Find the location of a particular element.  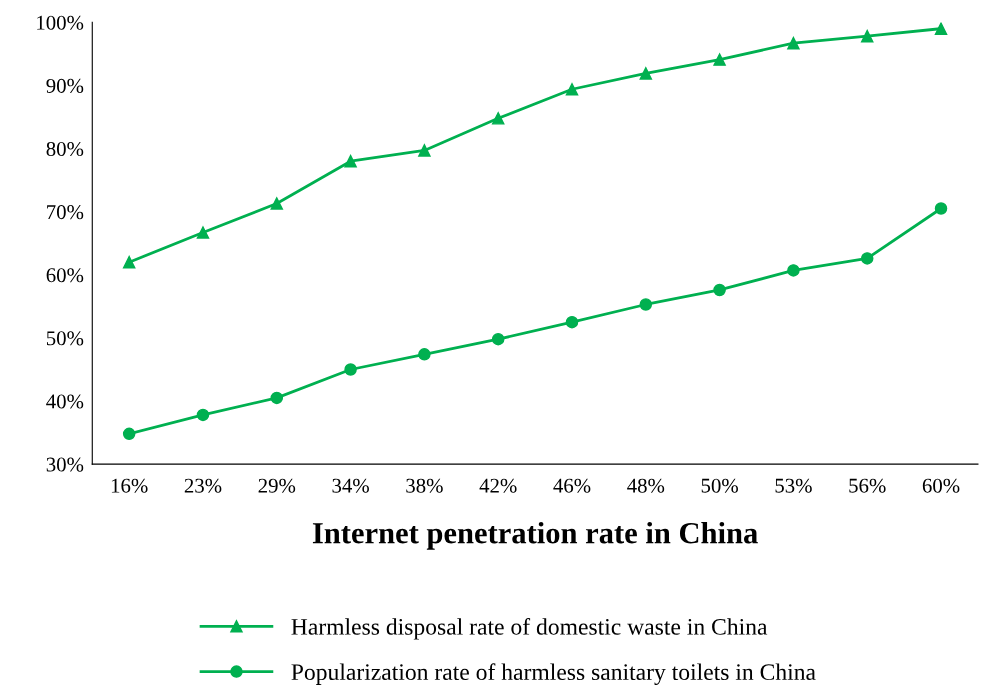

y-tick-label: 50% is located at coordinates (65, 338).